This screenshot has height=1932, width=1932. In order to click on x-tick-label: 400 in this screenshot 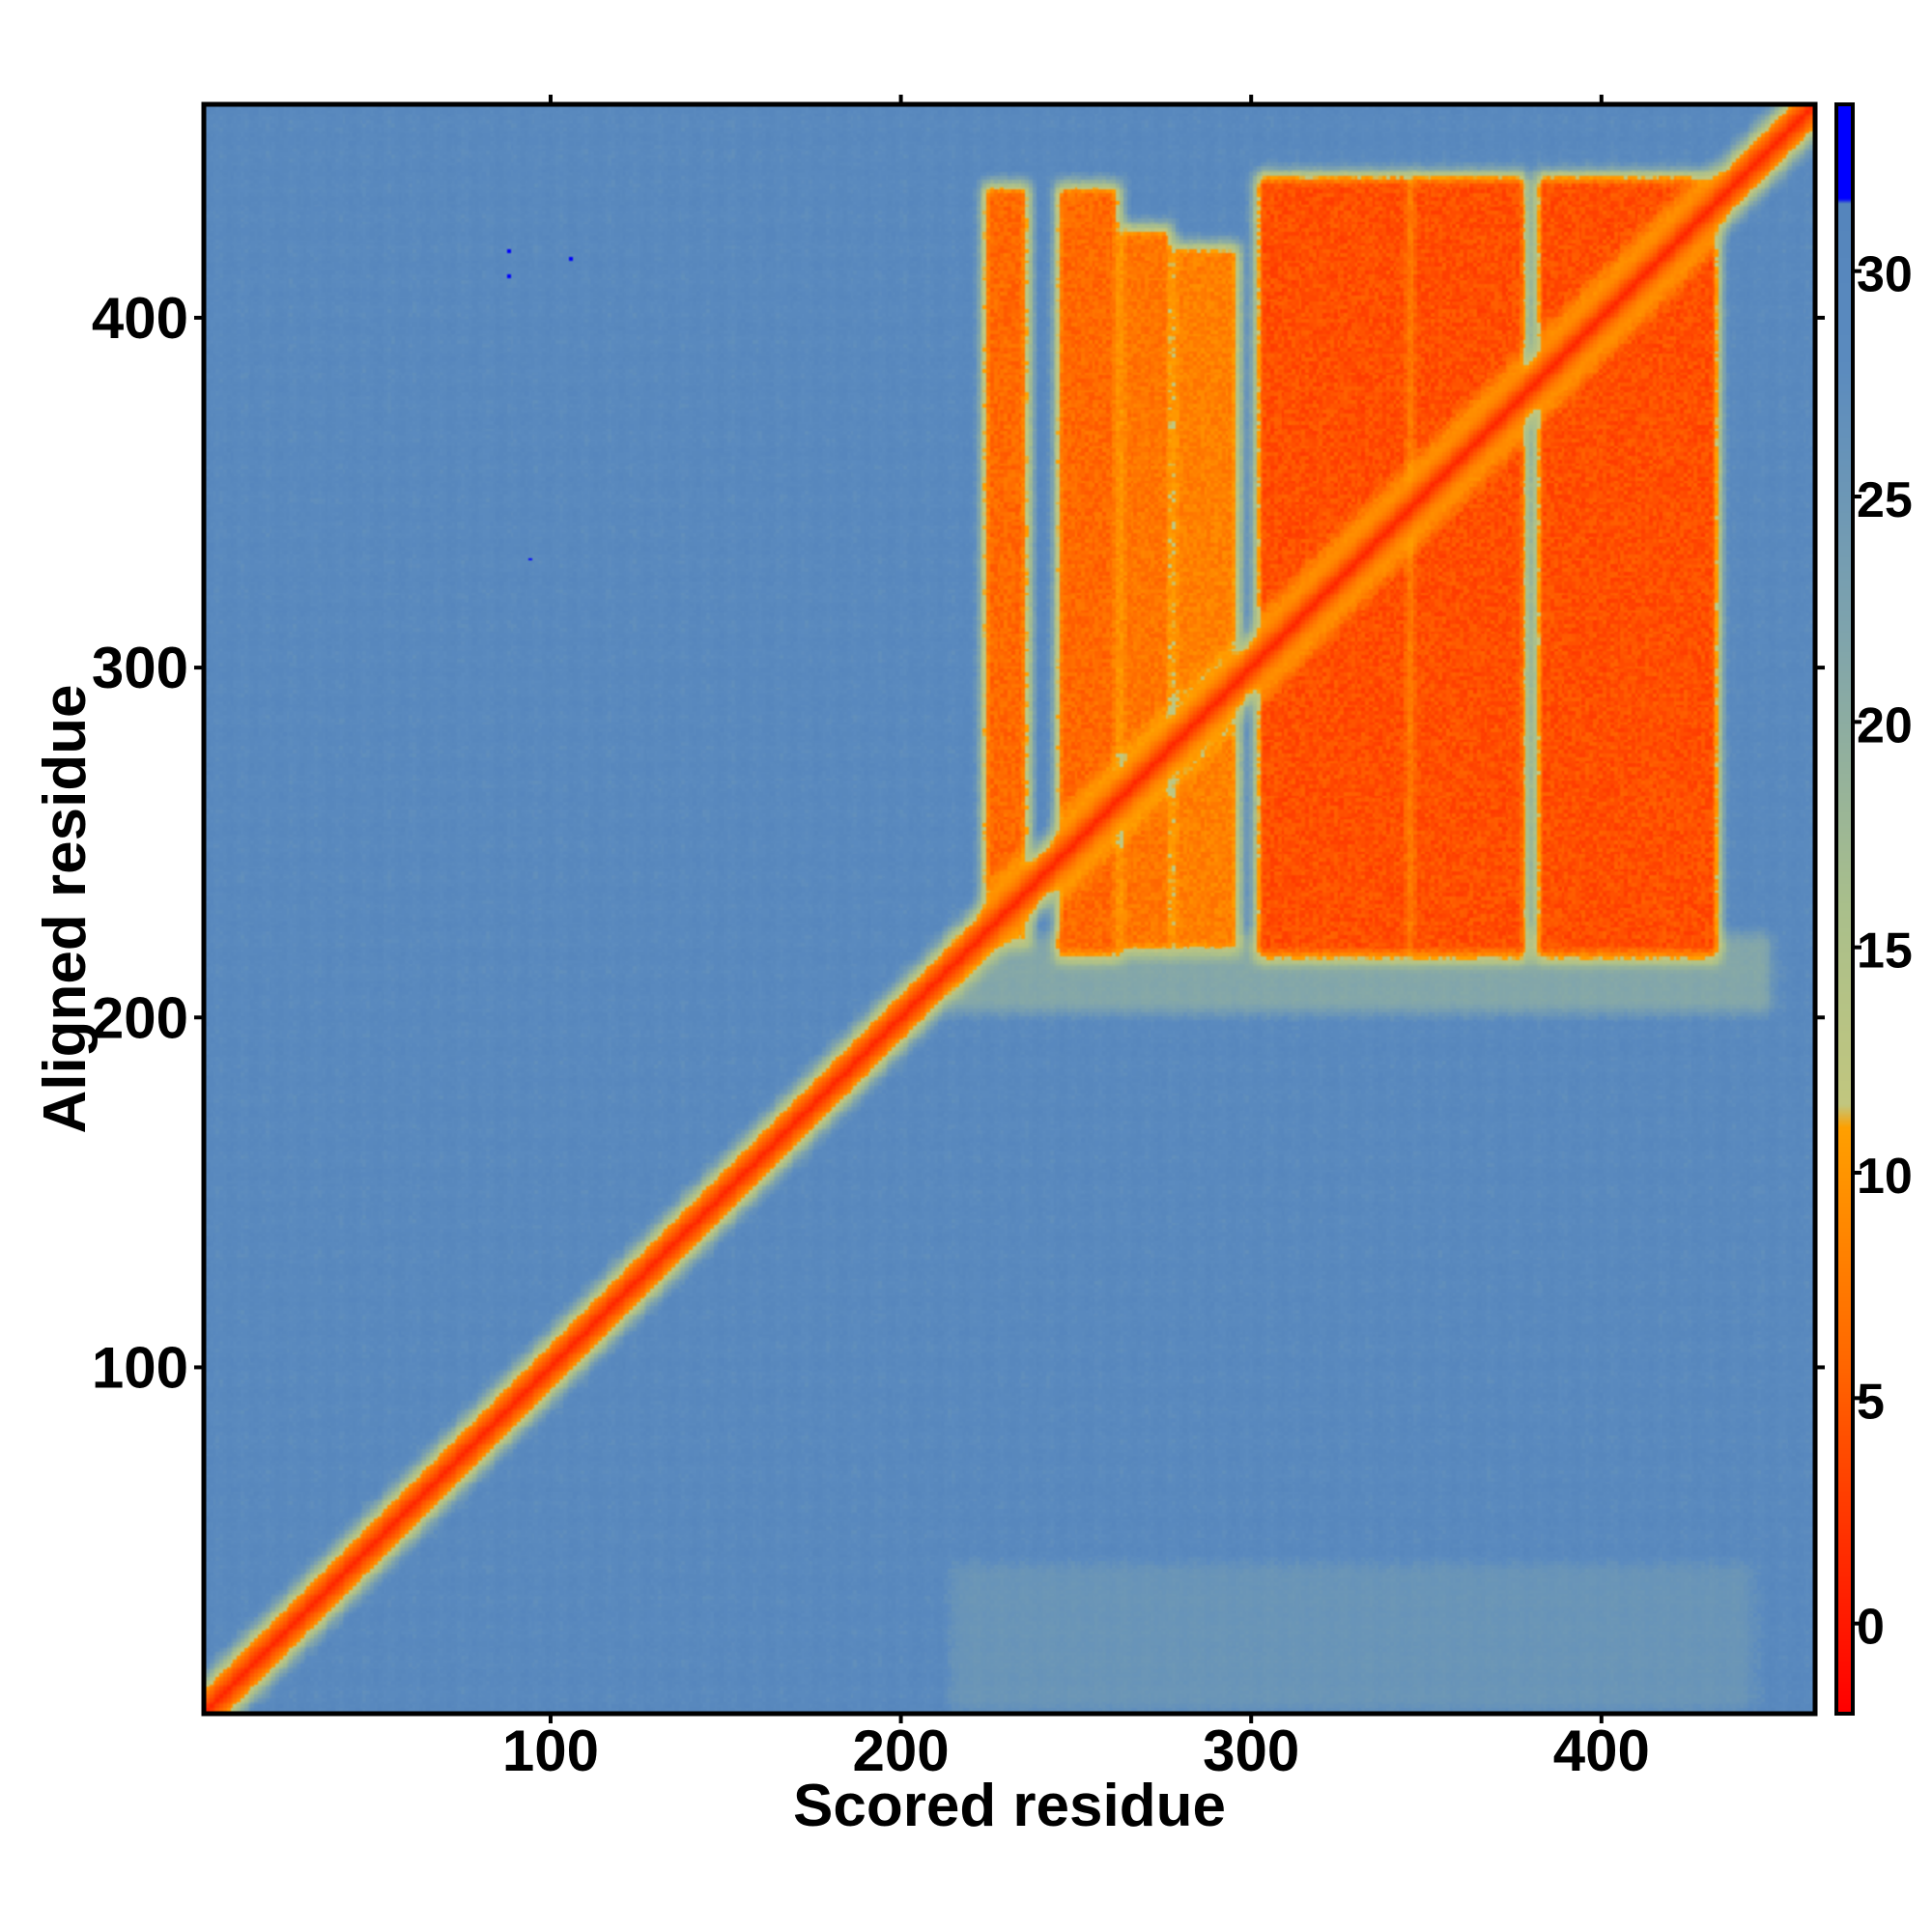, I will do `click(1601, 1751)`.